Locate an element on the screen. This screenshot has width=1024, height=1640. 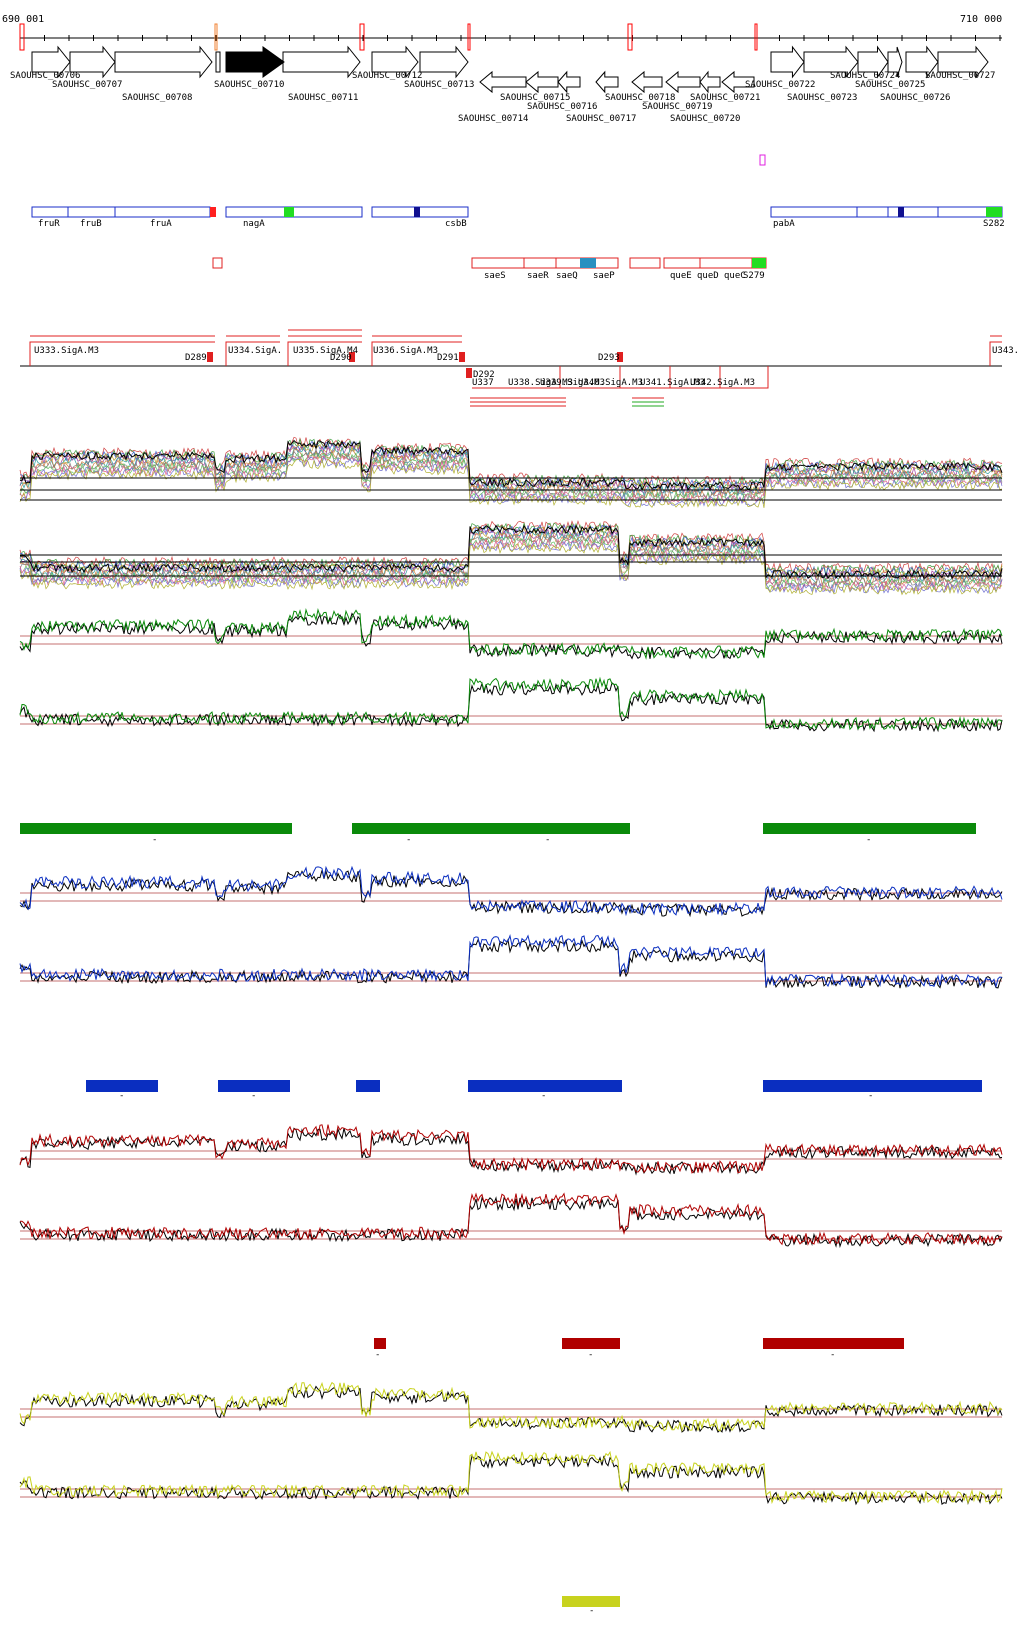
gene-label: saeR is located at coordinates (538, 276).